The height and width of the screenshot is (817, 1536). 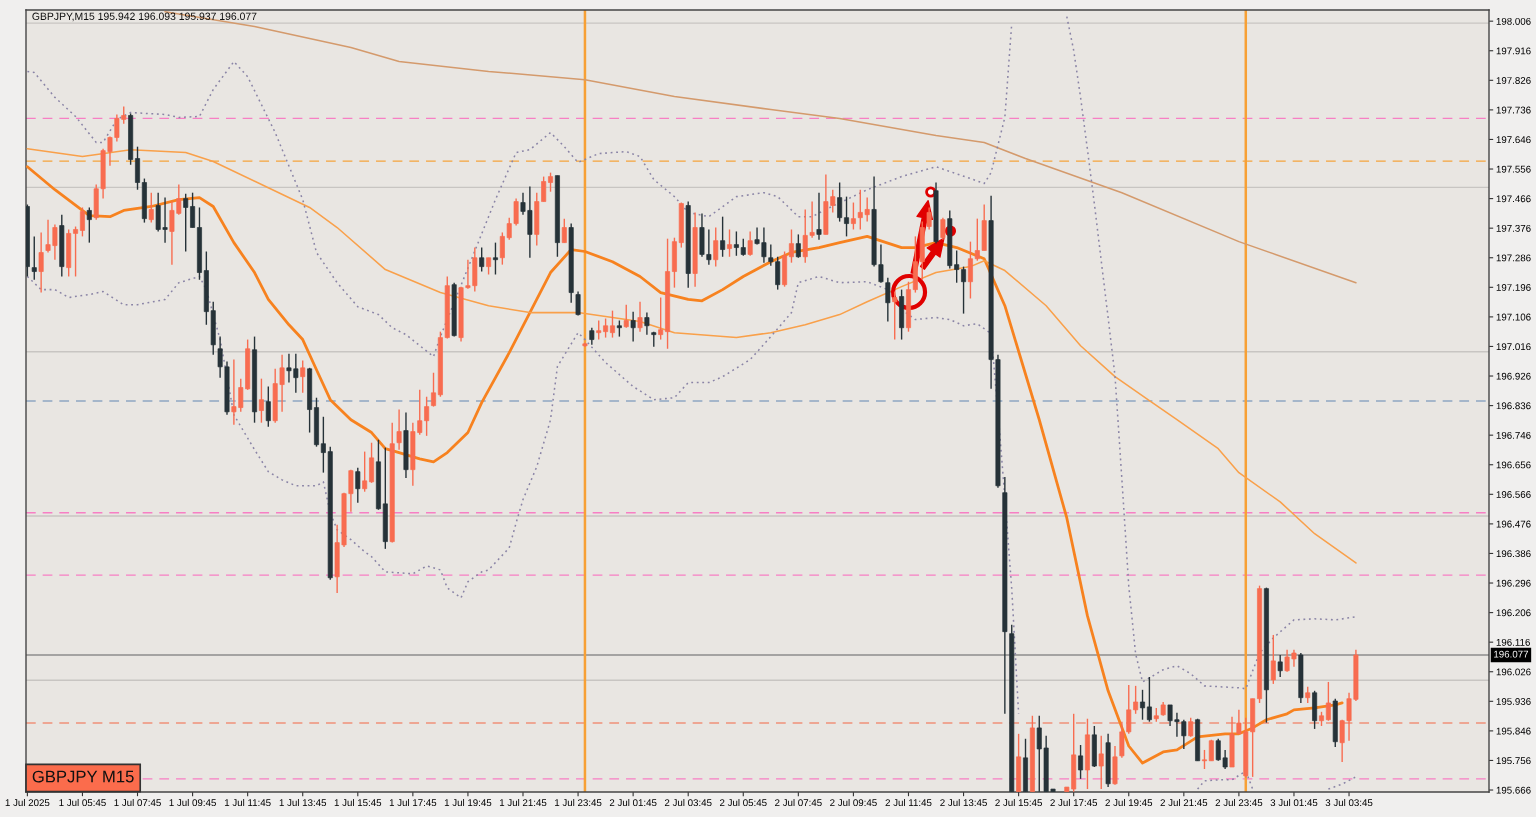 I want to click on x-tick-label: 1 Jul 21:45, so click(x=523, y=802).